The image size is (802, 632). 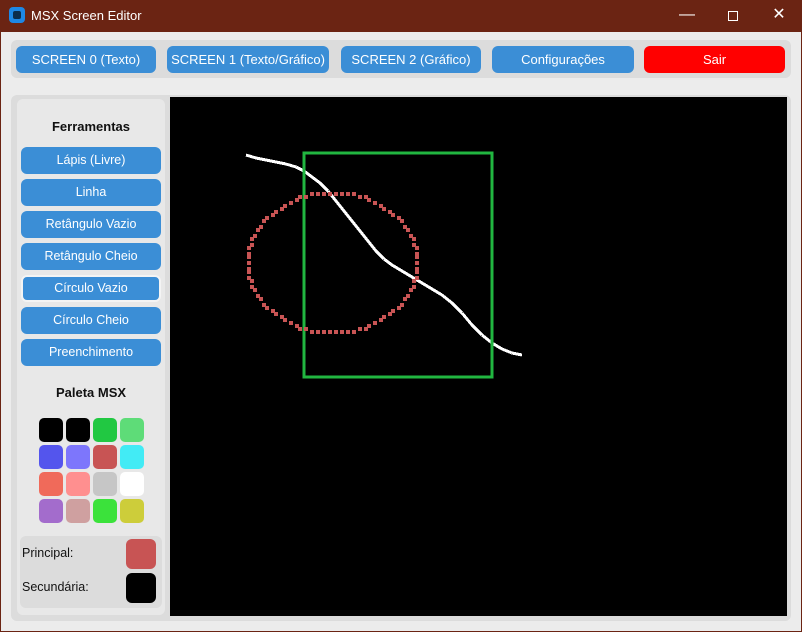 I want to click on selected-colors-panel: Principal: Secundária:, so click(x=91, y=572).